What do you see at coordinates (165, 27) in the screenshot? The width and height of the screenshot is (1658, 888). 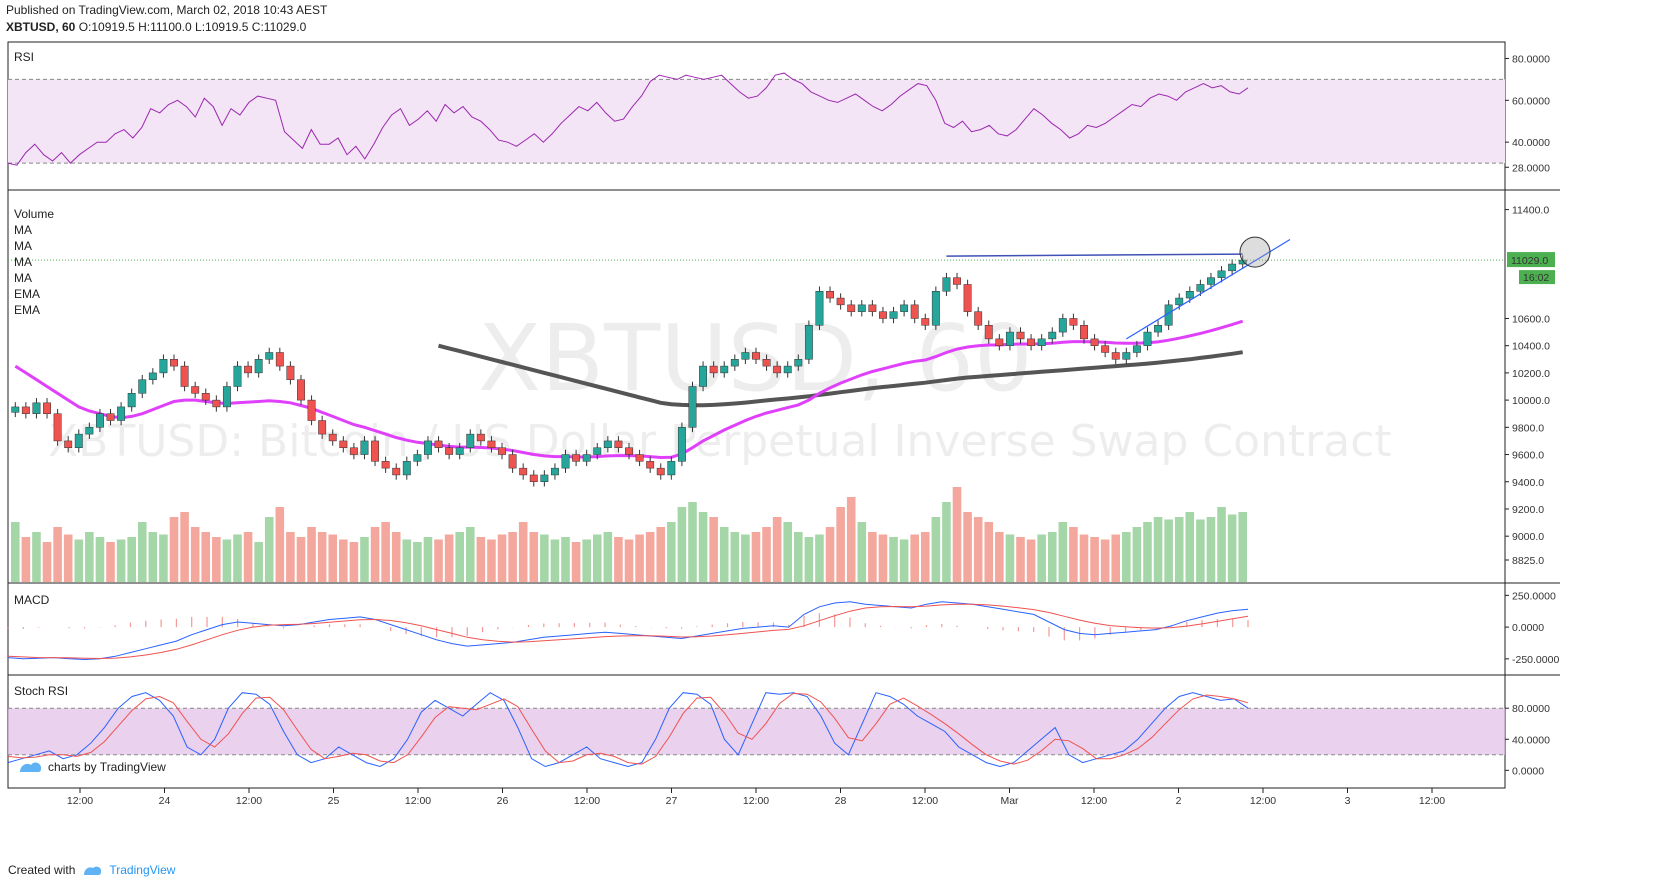 I see `high-value: H:11100.0` at bounding box center [165, 27].